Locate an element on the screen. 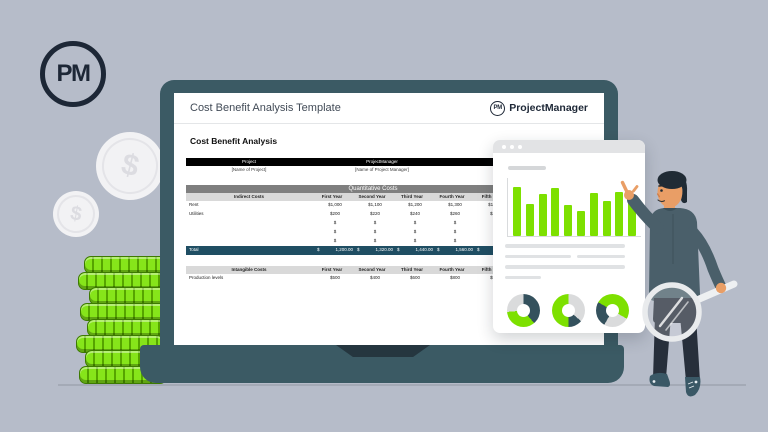 The width and height of the screenshot is (768, 432). shoe-laces is located at coordinates (691, 385).